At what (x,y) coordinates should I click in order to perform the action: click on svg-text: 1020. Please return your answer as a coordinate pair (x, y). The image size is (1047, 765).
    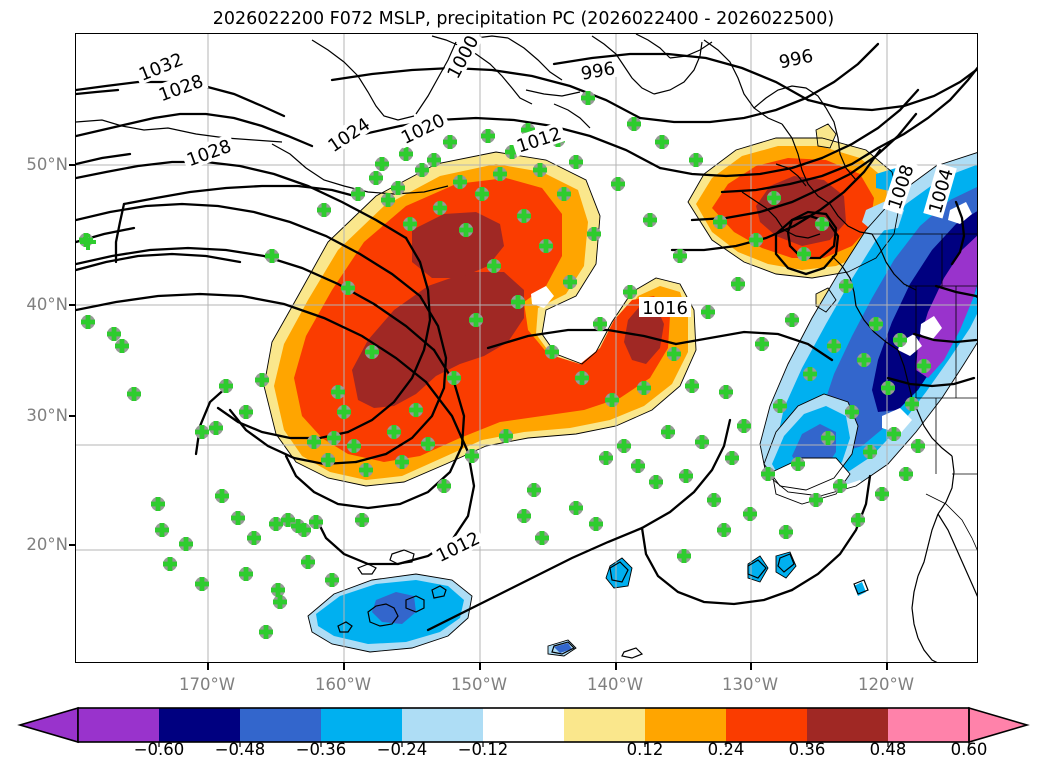
    Looking at the image, I should click on (423, 129).